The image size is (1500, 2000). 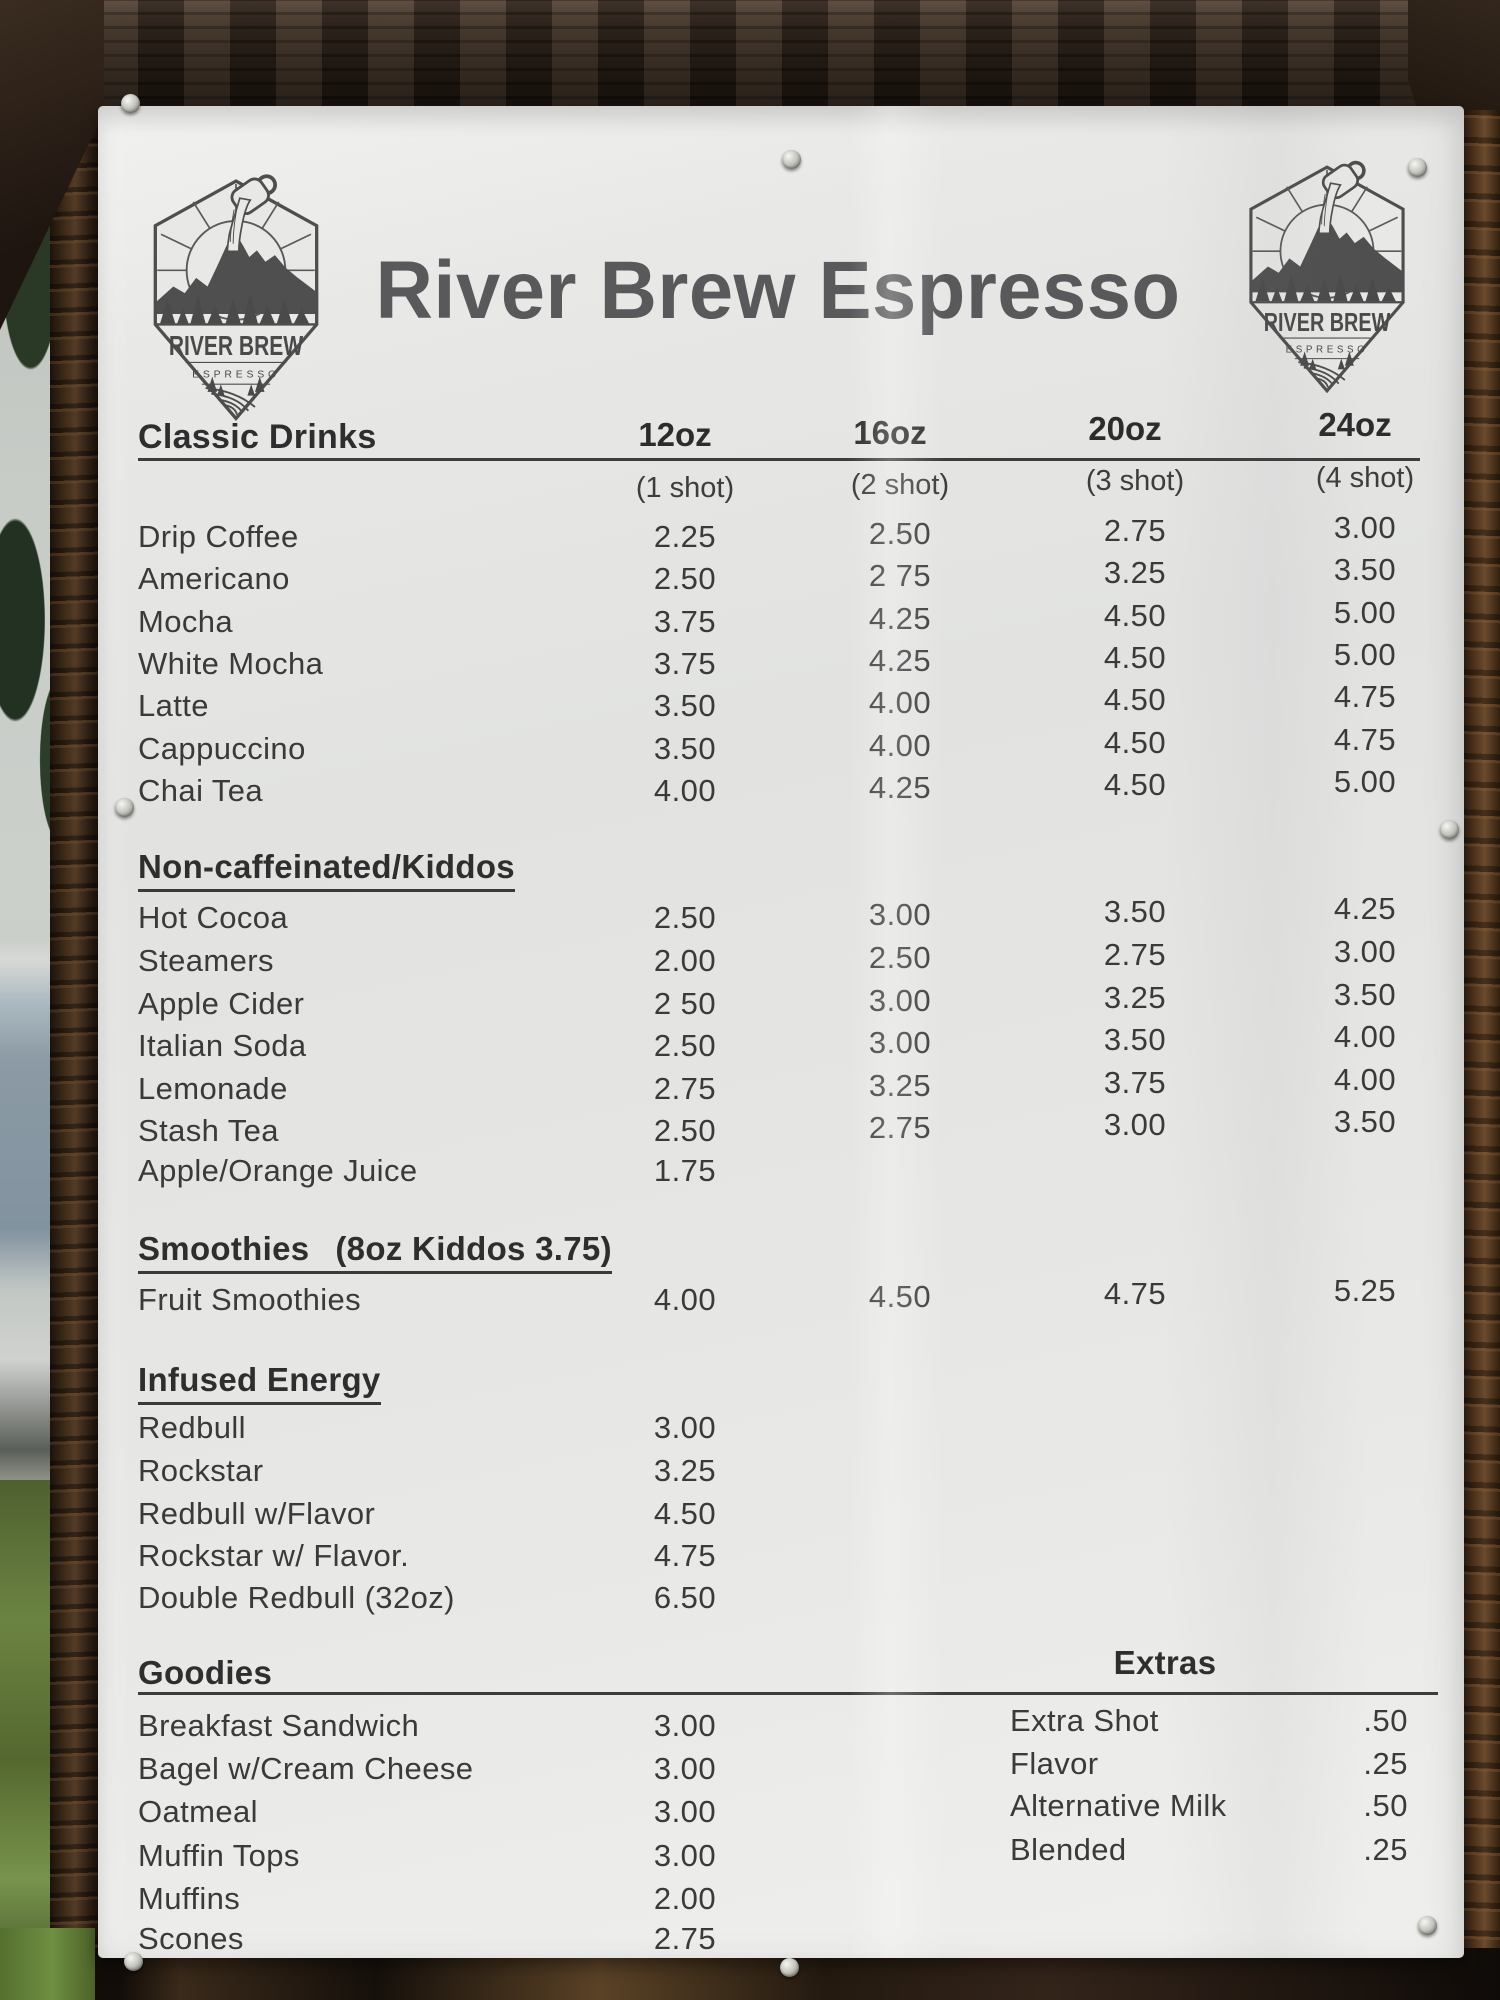 What do you see at coordinates (781, 1474) in the screenshot?
I see `menu-row: Rockstar 3.25` at bounding box center [781, 1474].